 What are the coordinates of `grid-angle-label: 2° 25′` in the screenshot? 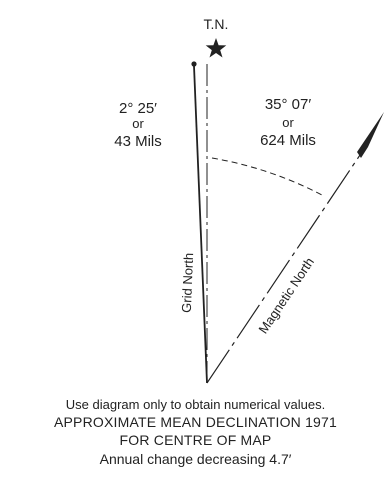 It's located at (138, 108).